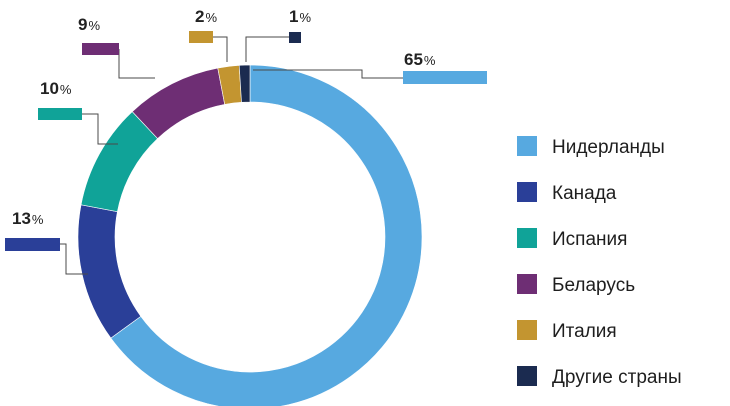 The height and width of the screenshot is (406, 730). I want to click on legend-label-1: Канада, so click(584, 193).